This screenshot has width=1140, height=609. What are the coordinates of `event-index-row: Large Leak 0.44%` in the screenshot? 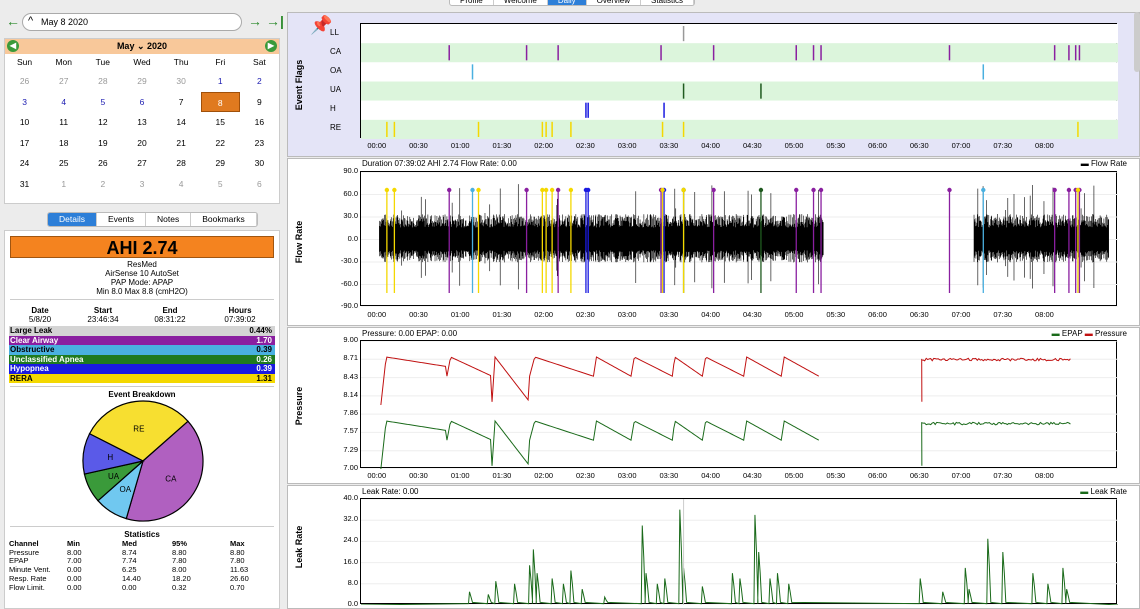 It's located at (142, 331).